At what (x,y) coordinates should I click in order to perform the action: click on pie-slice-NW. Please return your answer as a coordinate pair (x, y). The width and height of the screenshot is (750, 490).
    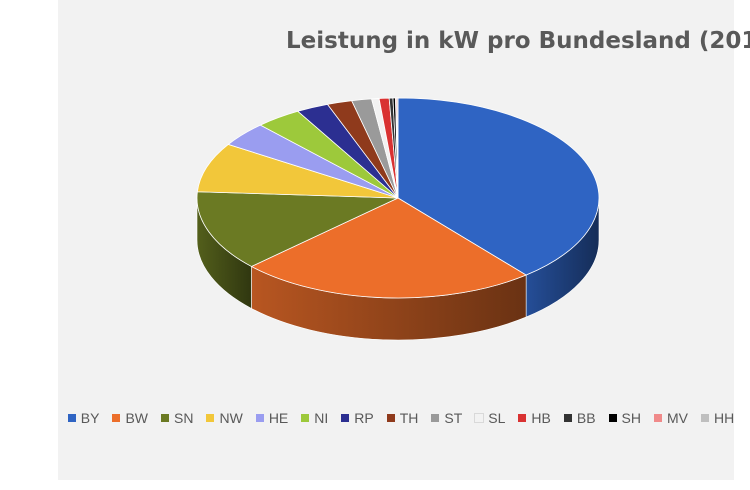
    Looking at the image, I should click on (297, 171).